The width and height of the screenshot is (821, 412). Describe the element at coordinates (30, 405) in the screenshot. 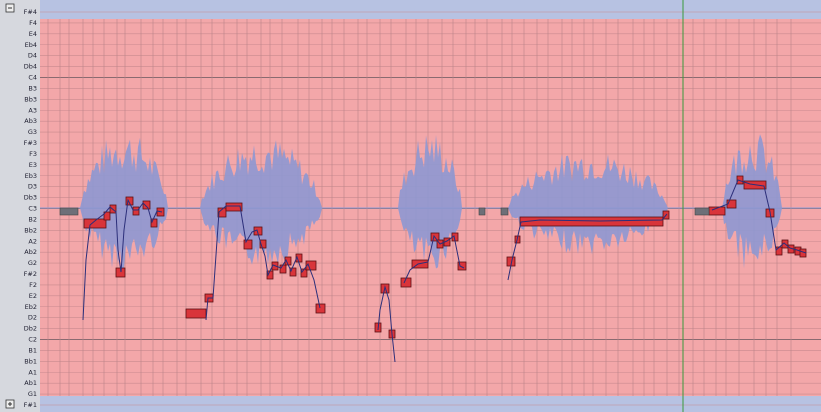

I see `pitch-label: F#1` at that location.